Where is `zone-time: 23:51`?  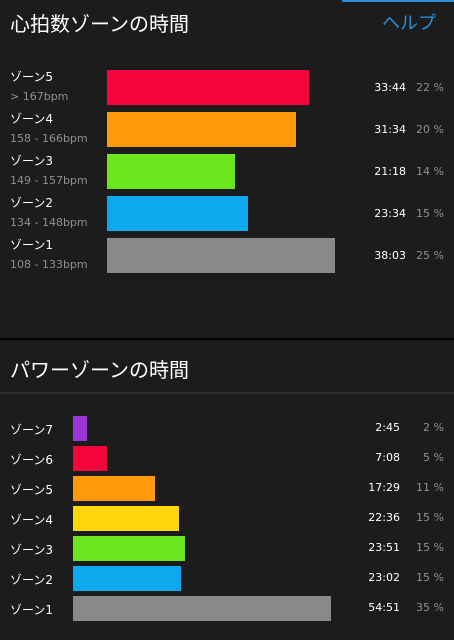 zone-time: 23:51 is located at coordinates (384, 547).